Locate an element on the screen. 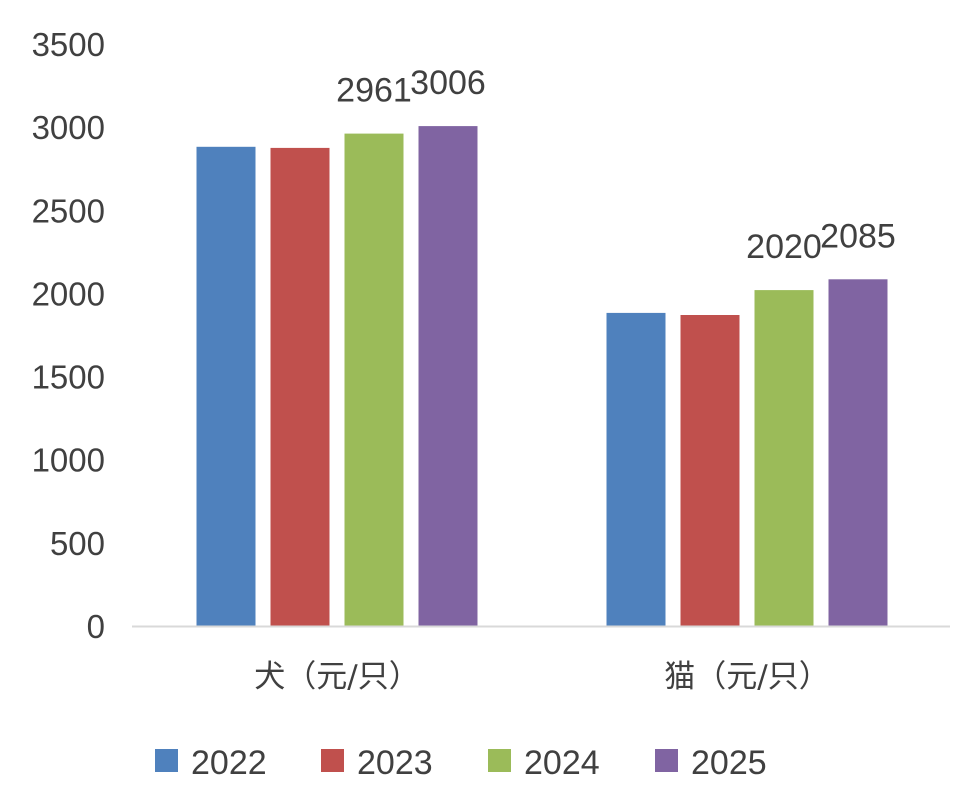 The height and width of the screenshot is (804, 963). bar-2025-dog is located at coordinates (448, 376).